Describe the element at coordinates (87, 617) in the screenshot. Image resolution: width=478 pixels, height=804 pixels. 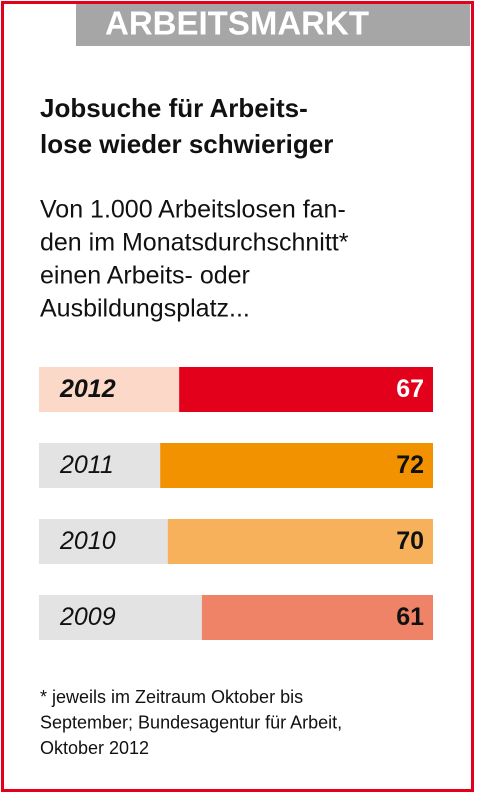
I see `category-label: 2009` at that location.